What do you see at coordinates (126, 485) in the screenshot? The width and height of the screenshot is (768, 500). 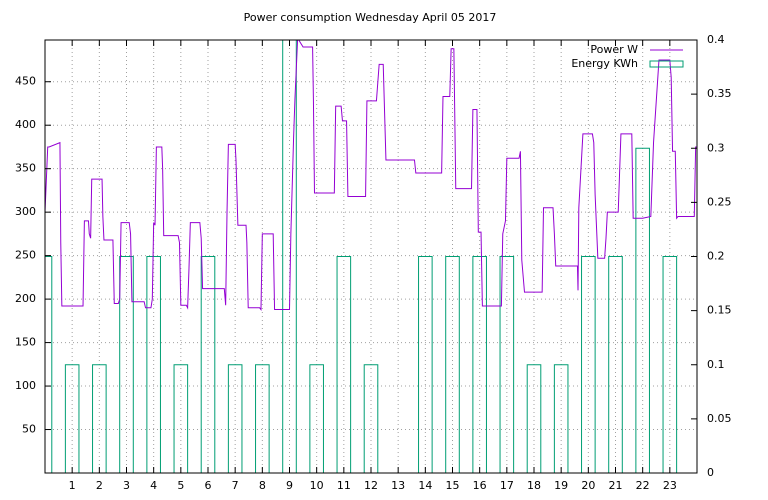 I see `x-tick-label: 3` at bounding box center [126, 485].